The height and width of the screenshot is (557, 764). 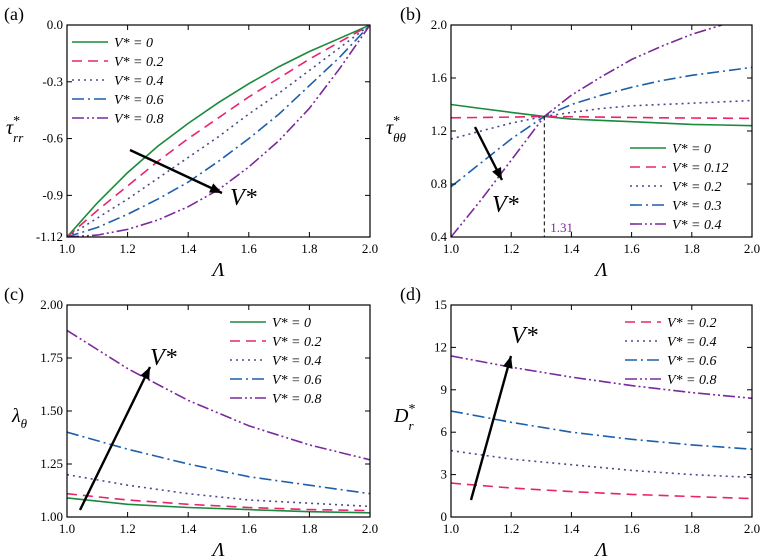 What do you see at coordinates (440, 304) in the screenshot?
I see `y-tick-label: 15` at bounding box center [440, 304].